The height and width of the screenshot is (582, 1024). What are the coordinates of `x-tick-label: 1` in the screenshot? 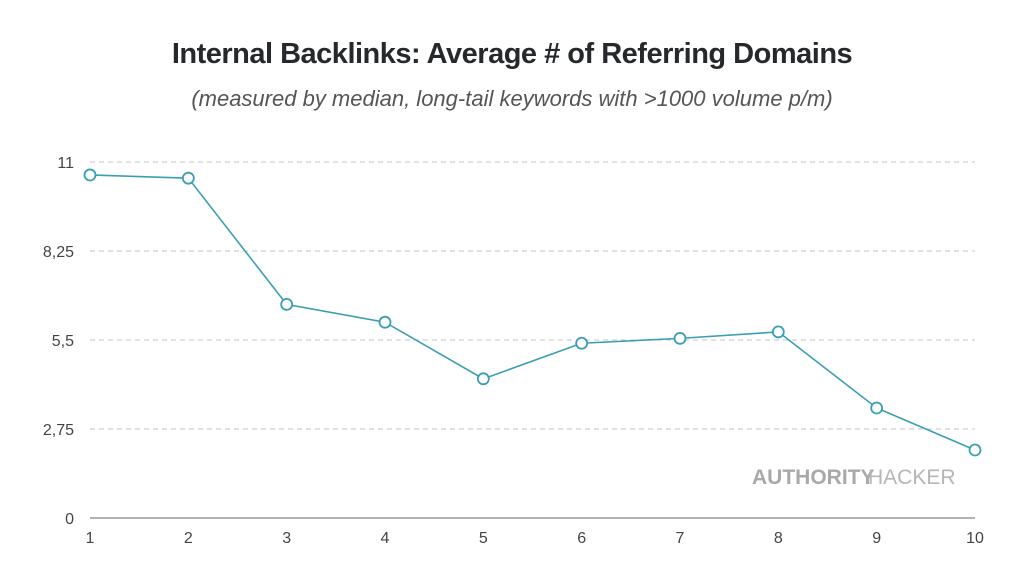 It's located at (90, 538).